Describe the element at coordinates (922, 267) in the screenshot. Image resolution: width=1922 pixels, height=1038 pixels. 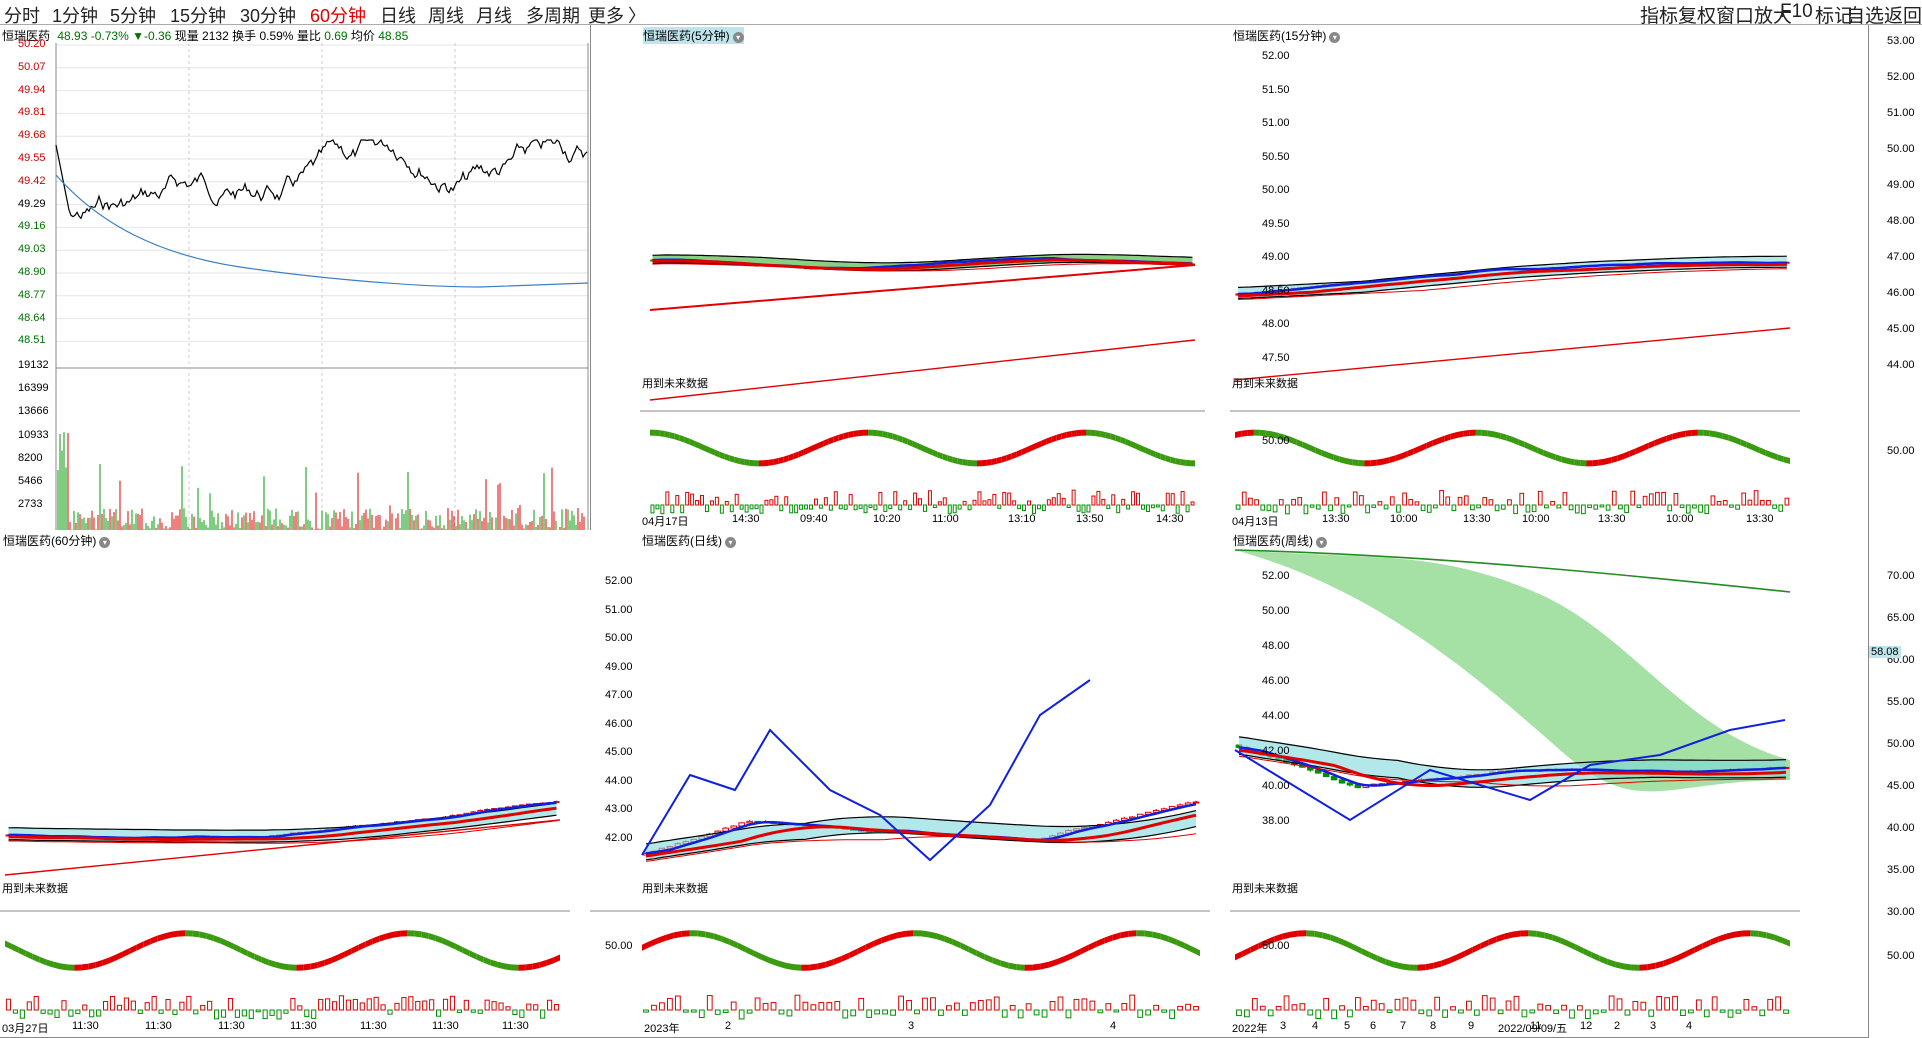
I see `ma-red-thin` at that location.